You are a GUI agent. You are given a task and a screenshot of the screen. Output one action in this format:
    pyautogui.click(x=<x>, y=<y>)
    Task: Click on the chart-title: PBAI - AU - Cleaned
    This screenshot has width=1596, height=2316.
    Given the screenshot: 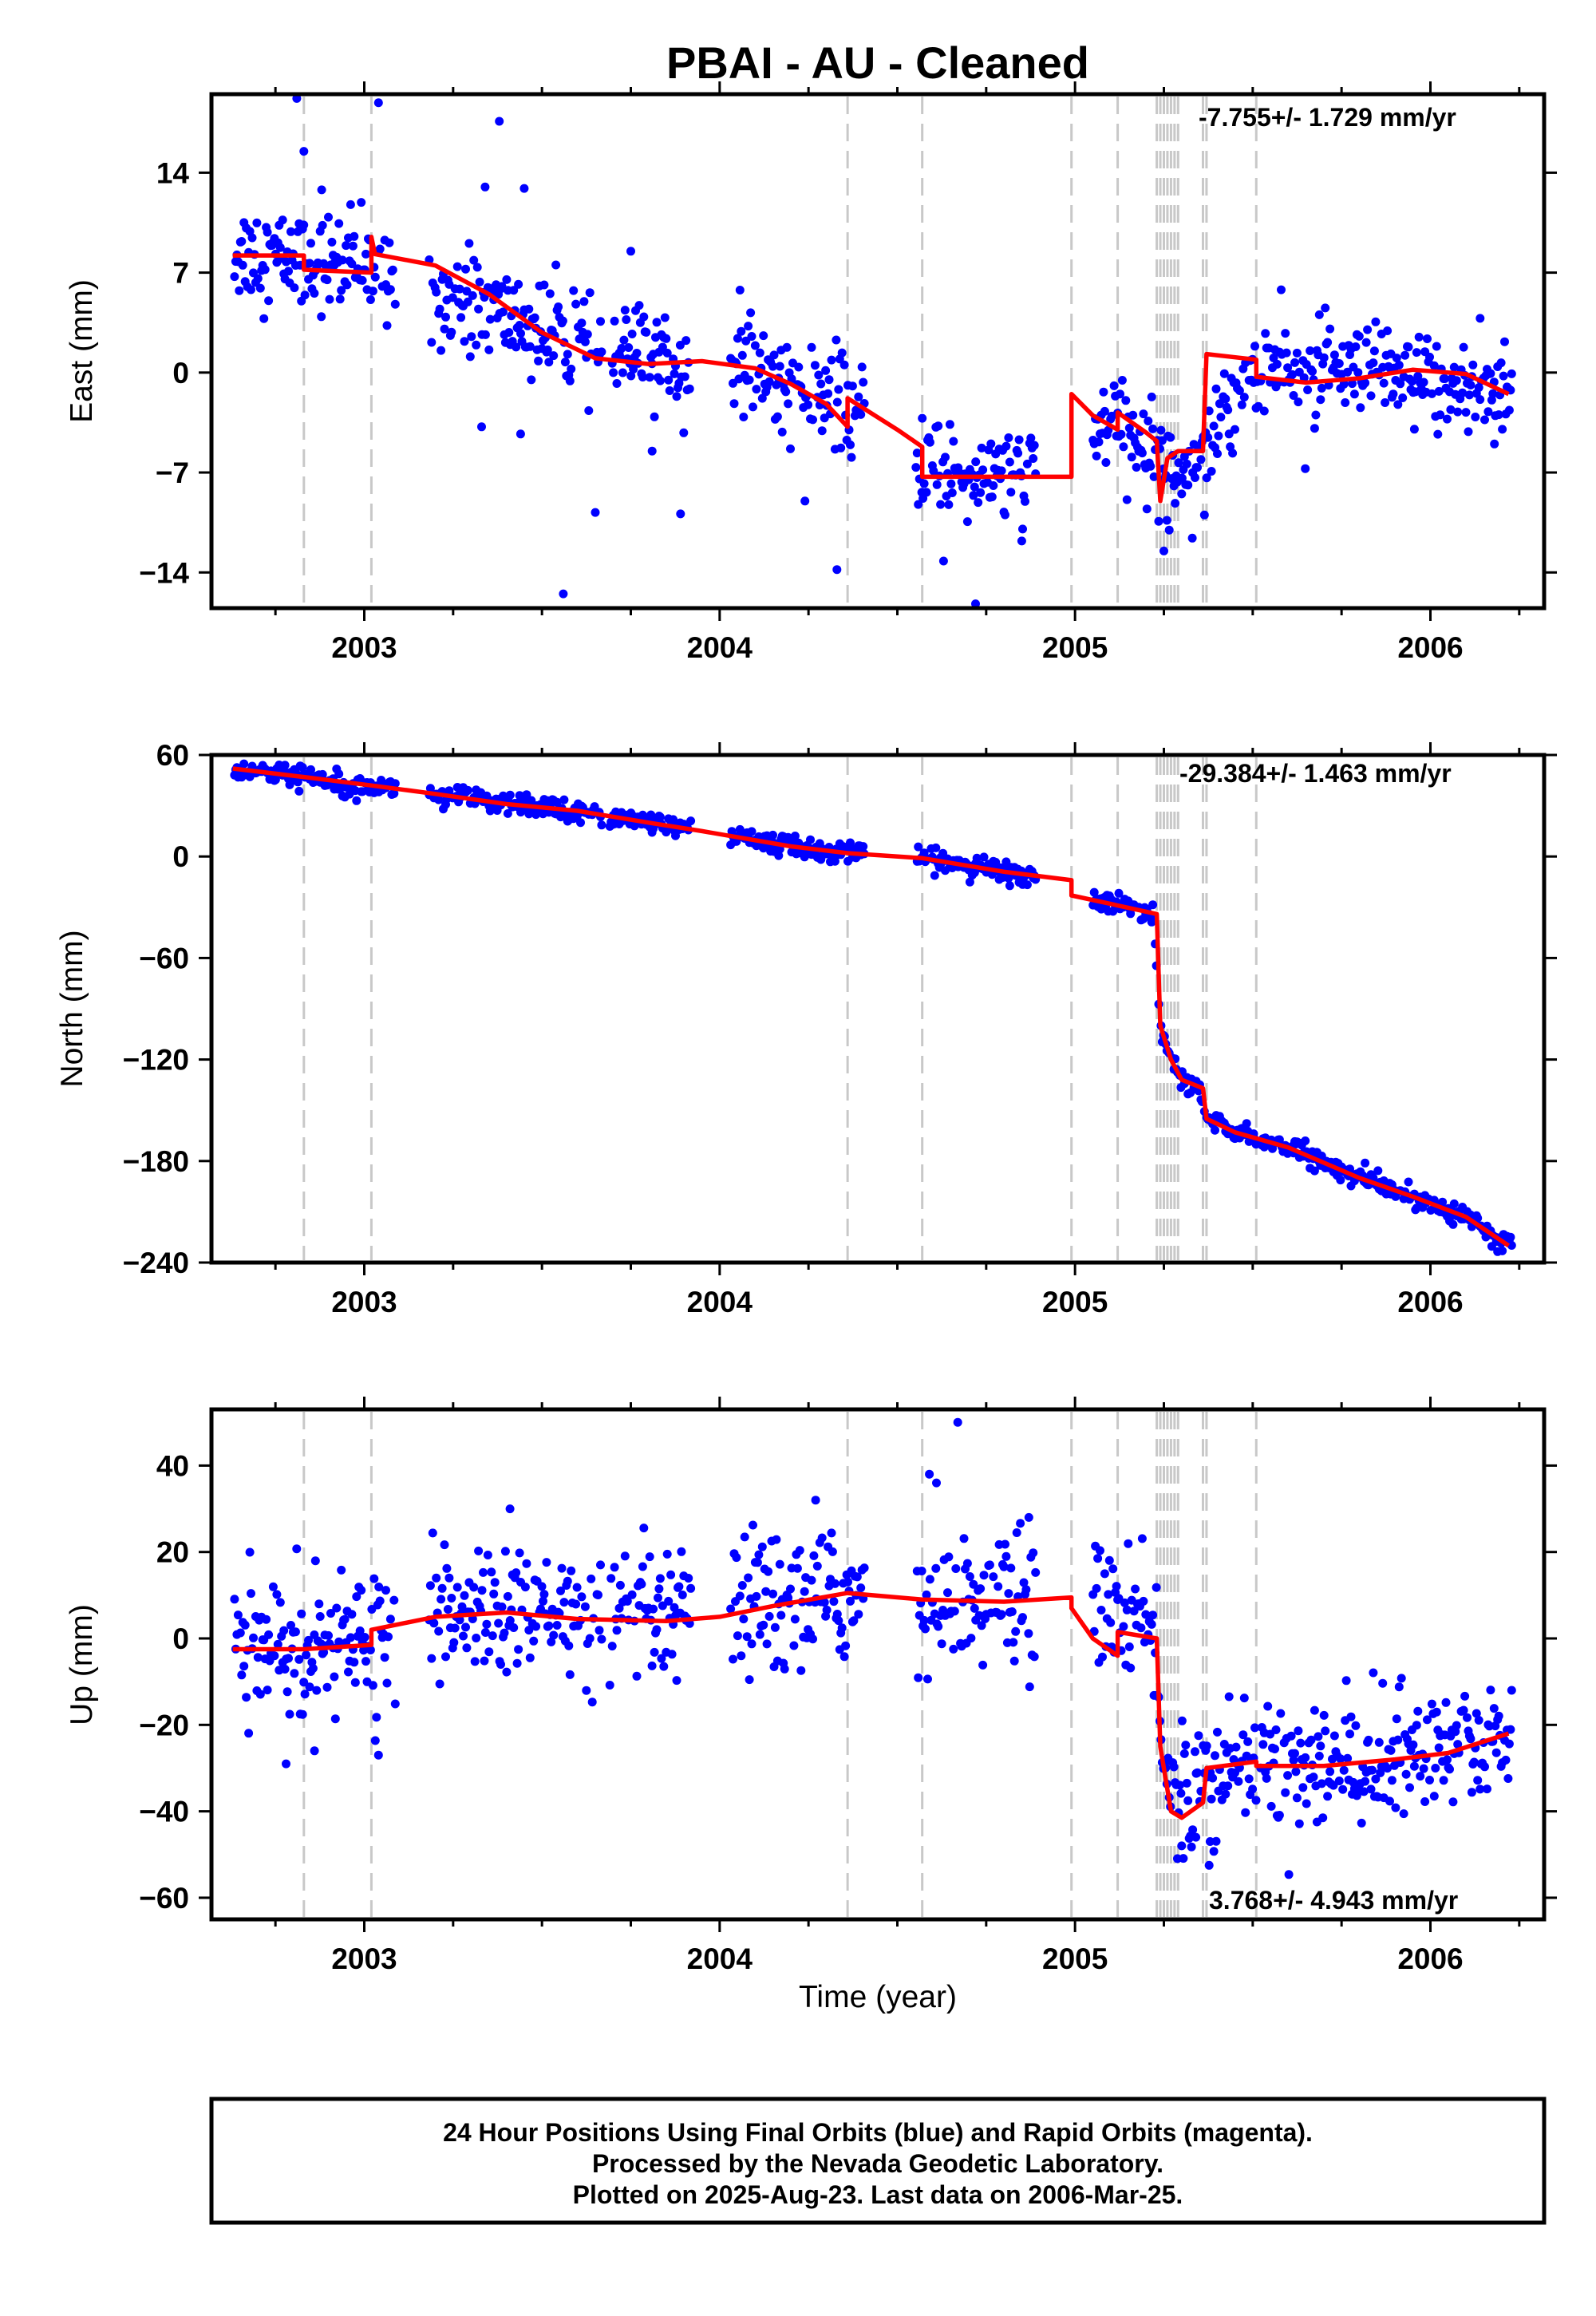 What is the action you would take?
    pyautogui.click(x=878, y=63)
    